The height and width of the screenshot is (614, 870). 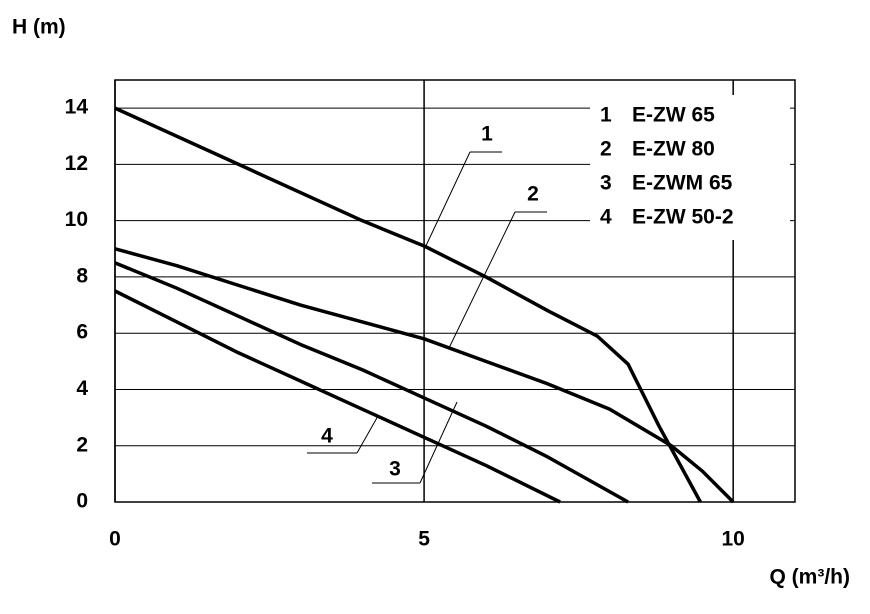 What do you see at coordinates (487, 134) in the screenshot?
I see `curve-label: 1` at bounding box center [487, 134].